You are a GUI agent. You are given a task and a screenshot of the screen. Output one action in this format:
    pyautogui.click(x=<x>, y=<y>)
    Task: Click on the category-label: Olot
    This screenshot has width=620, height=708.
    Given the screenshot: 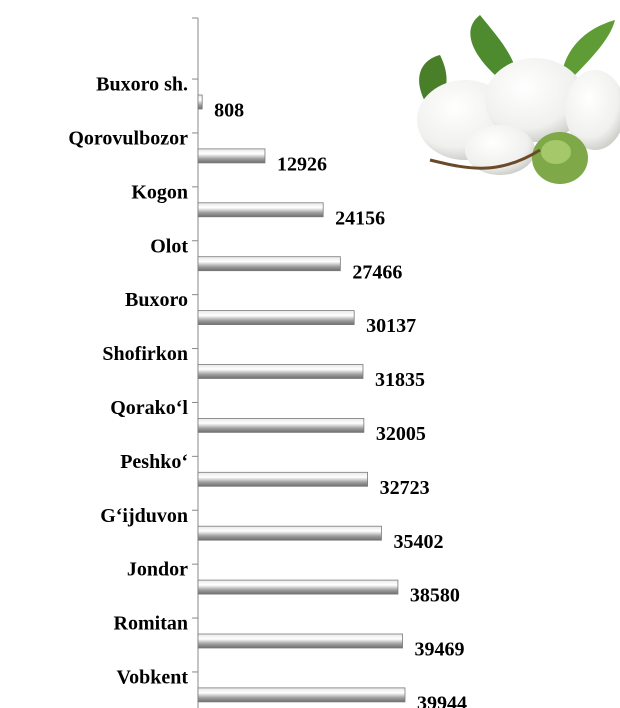 What is the action you would take?
    pyautogui.click(x=169, y=246)
    